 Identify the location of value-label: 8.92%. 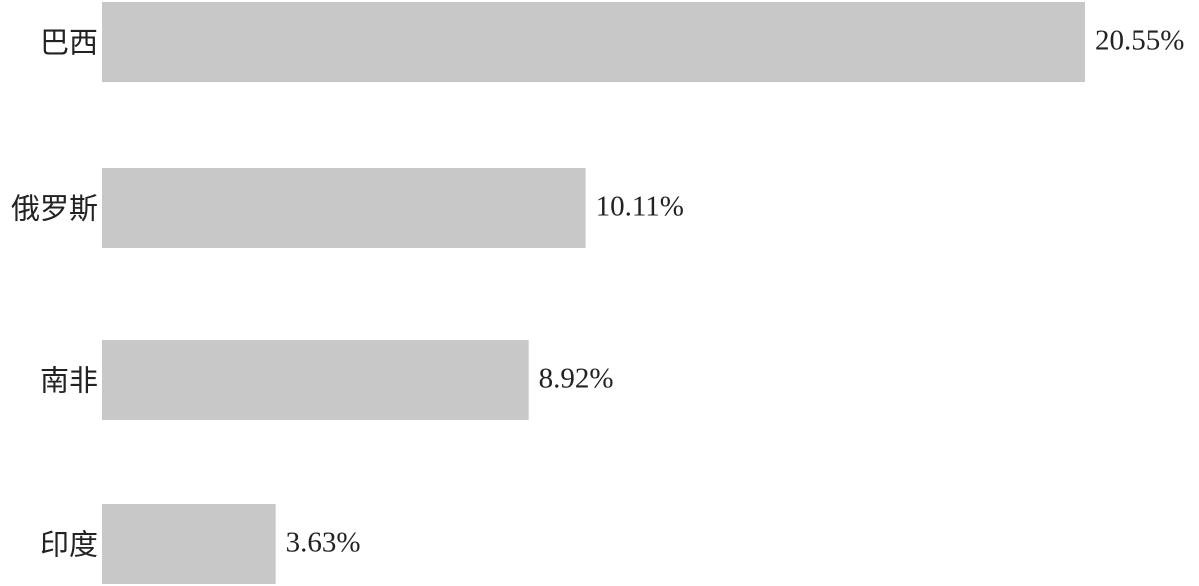
(576, 379).